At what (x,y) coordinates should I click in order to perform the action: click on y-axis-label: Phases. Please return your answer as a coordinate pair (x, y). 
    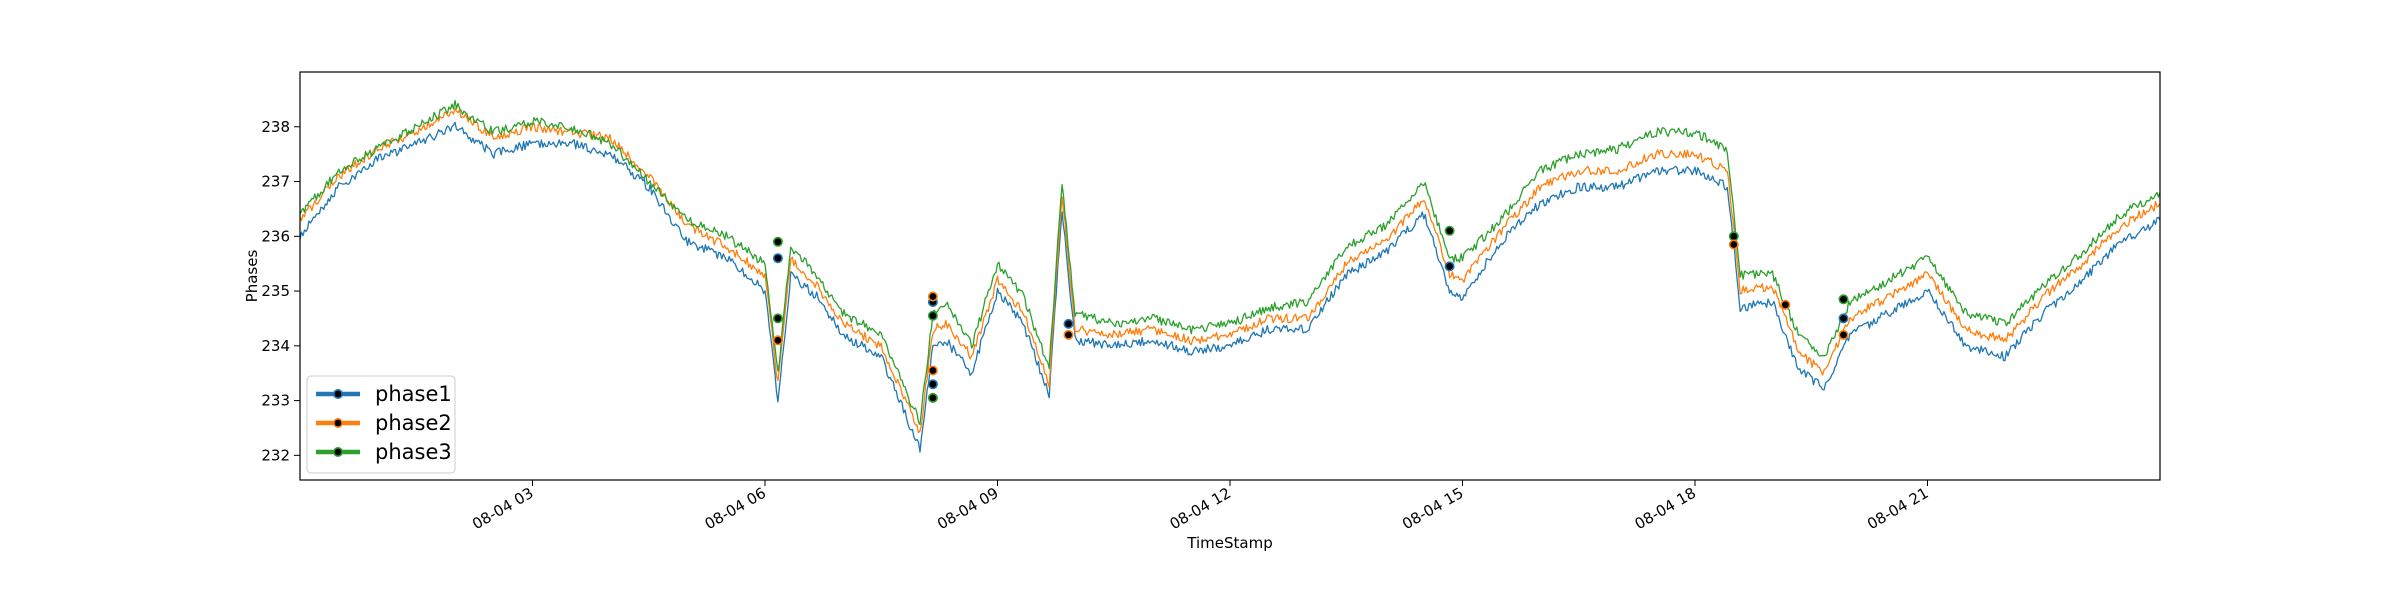
    Looking at the image, I should click on (252, 276).